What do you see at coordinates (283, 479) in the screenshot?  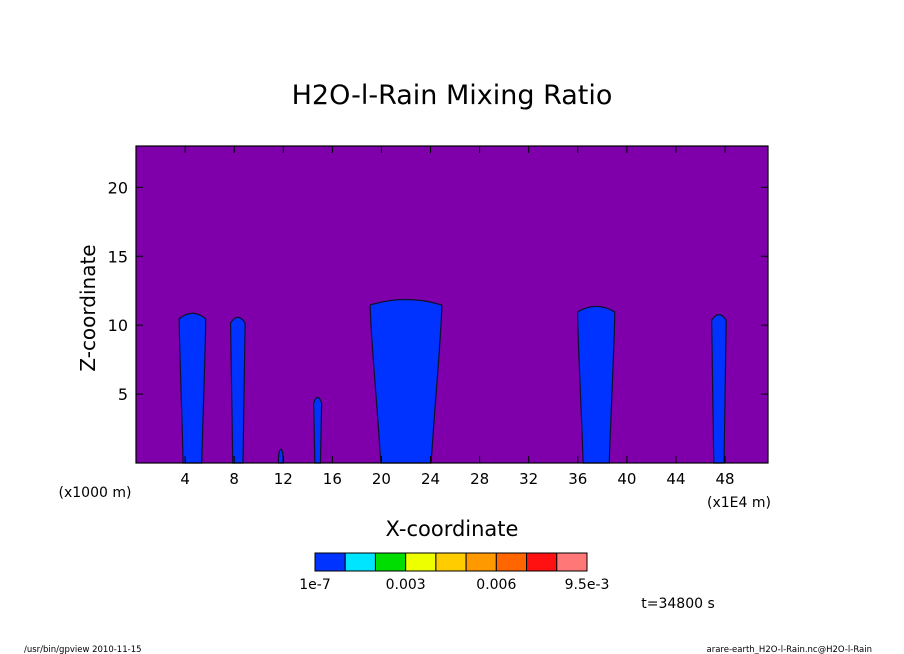 I see `x-tick-label: 12` at bounding box center [283, 479].